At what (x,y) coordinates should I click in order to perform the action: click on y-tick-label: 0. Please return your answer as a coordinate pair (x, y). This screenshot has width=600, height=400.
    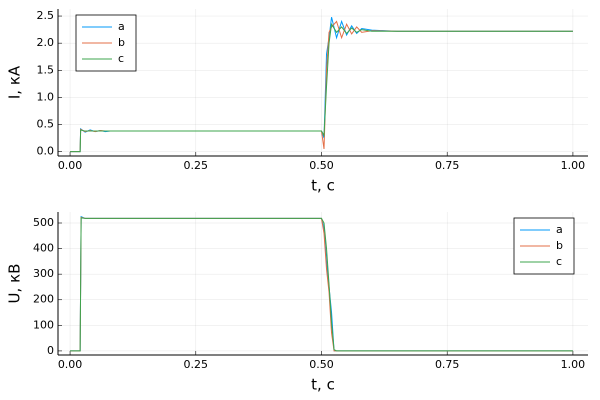
    Looking at the image, I should click on (50, 350).